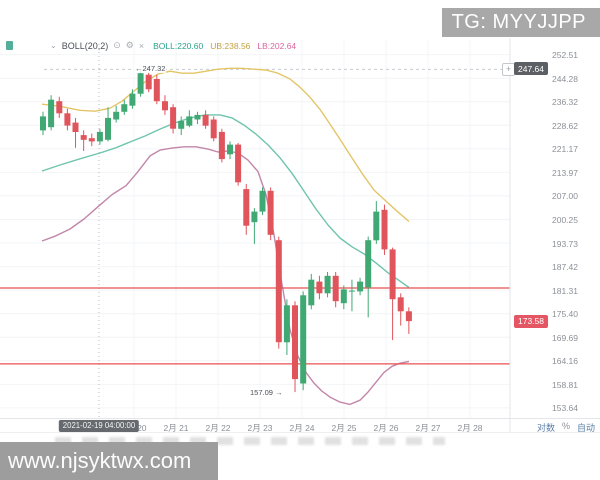 The image size is (600, 480). Describe the element at coordinates (53, 45) in the screenshot. I see `chevron-down-icon: ⌄` at that location.